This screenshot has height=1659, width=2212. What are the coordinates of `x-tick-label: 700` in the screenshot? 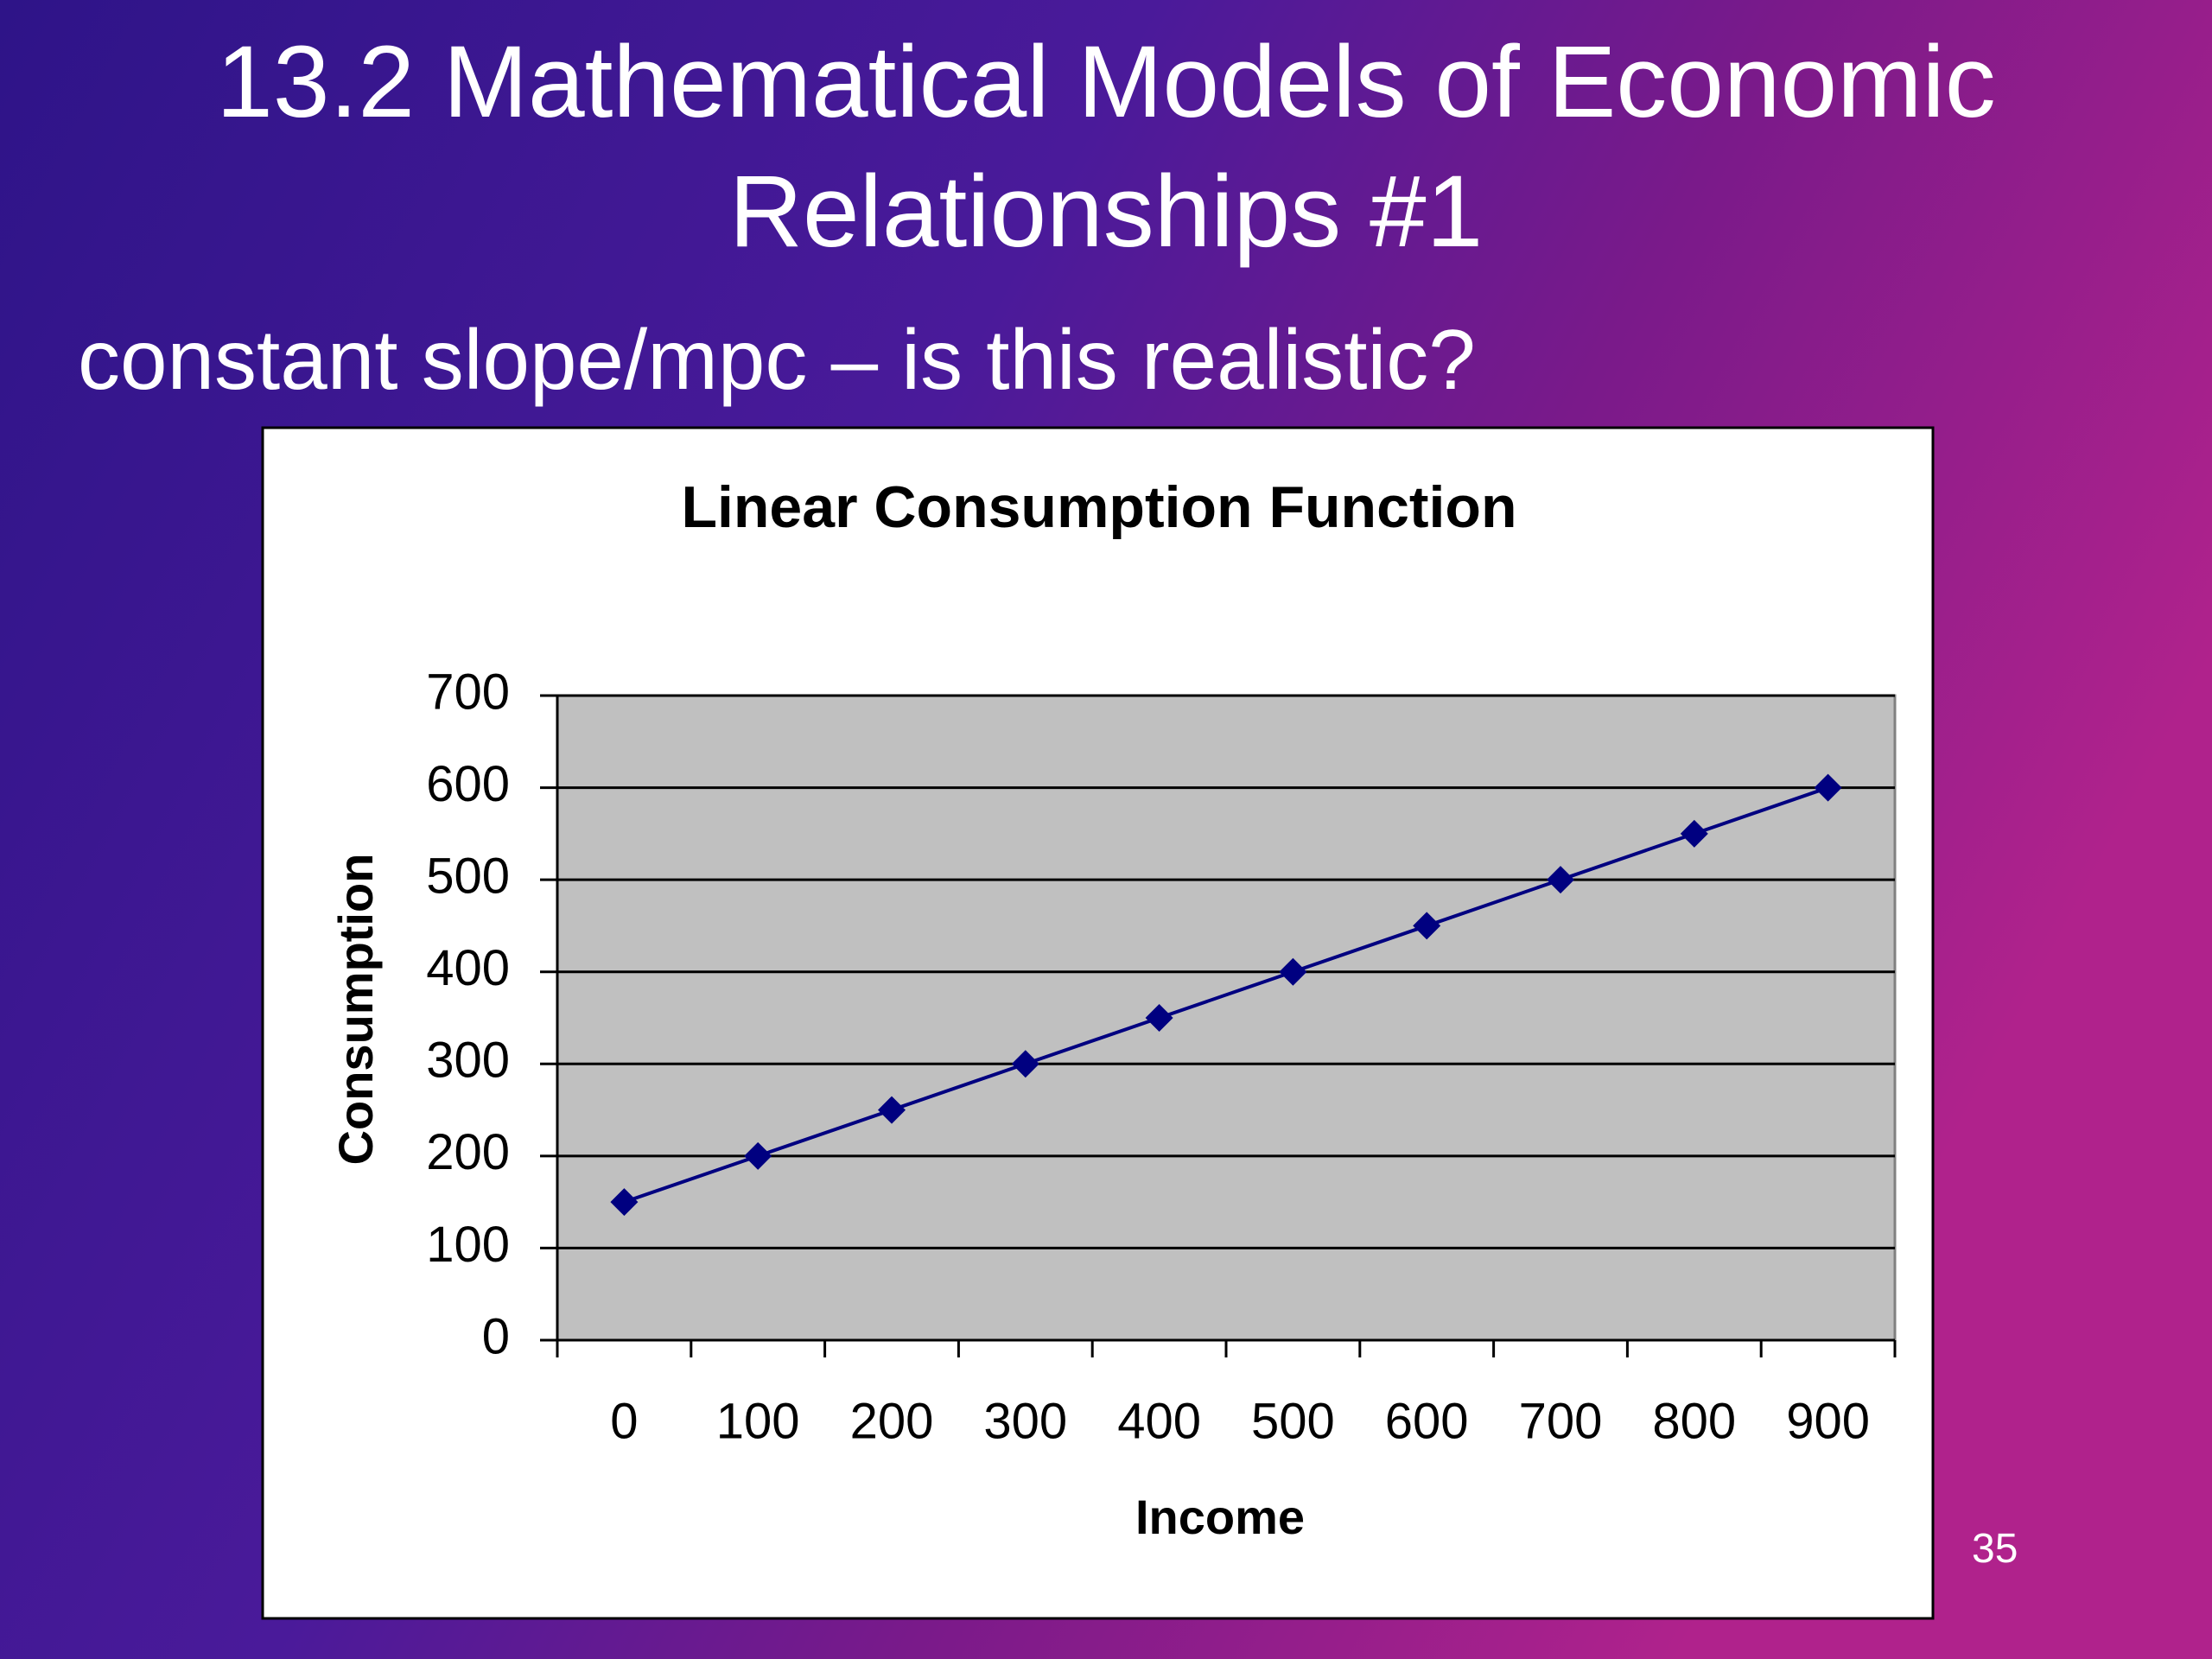 It's located at (1561, 1421).